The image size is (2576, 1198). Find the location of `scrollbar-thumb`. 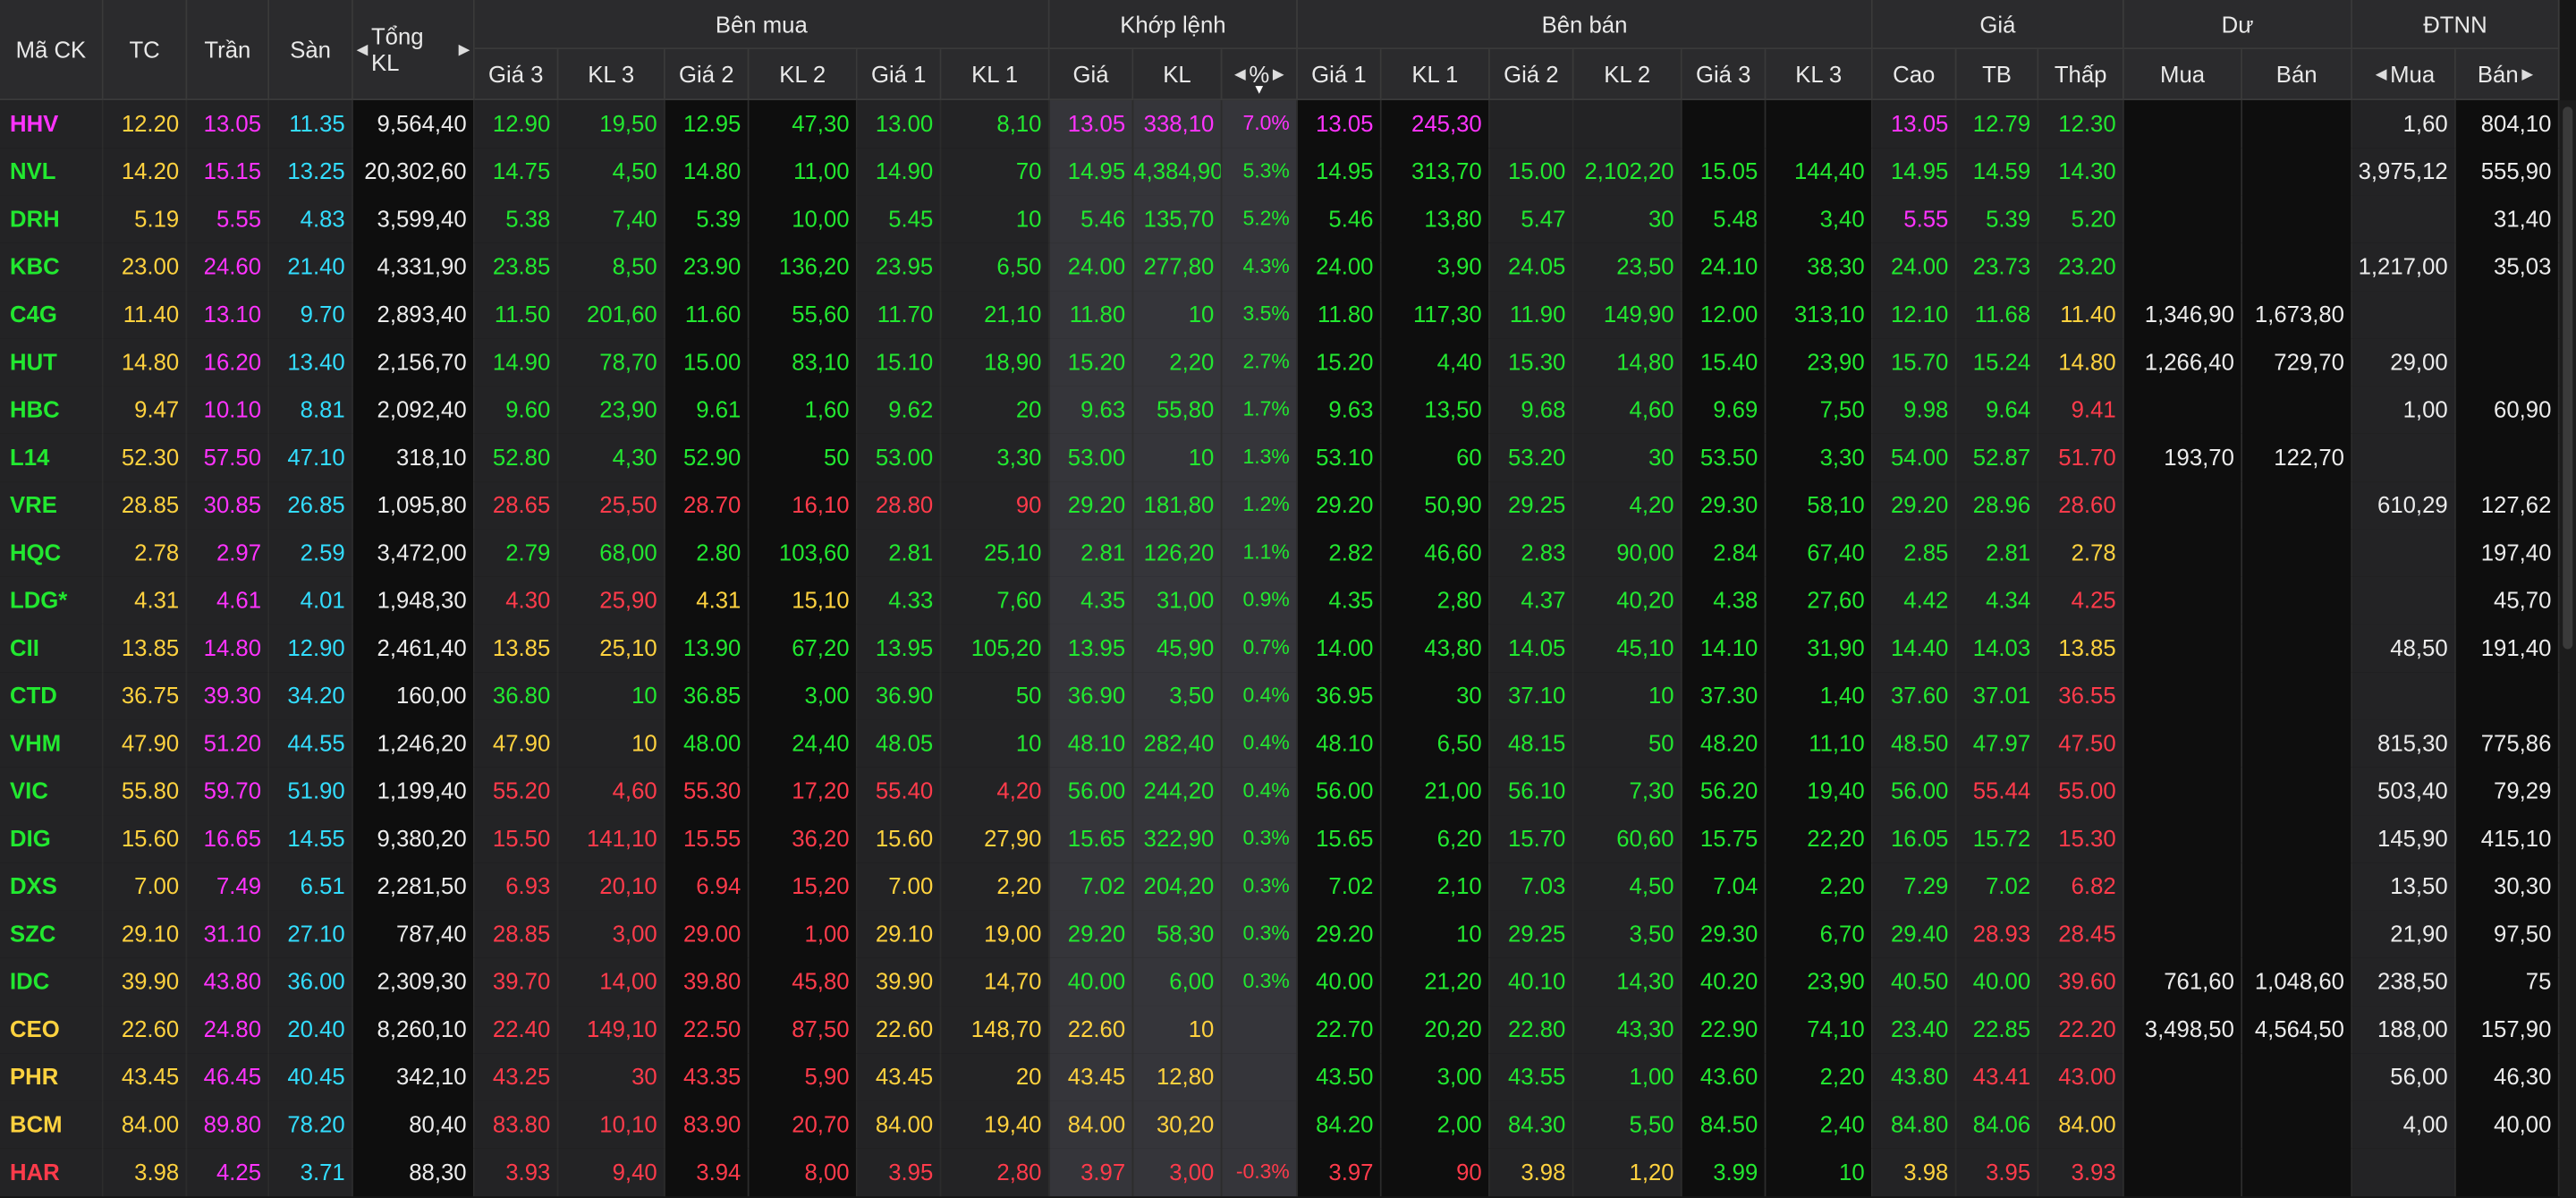

scrollbar-thumb is located at coordinates (2568, 378).